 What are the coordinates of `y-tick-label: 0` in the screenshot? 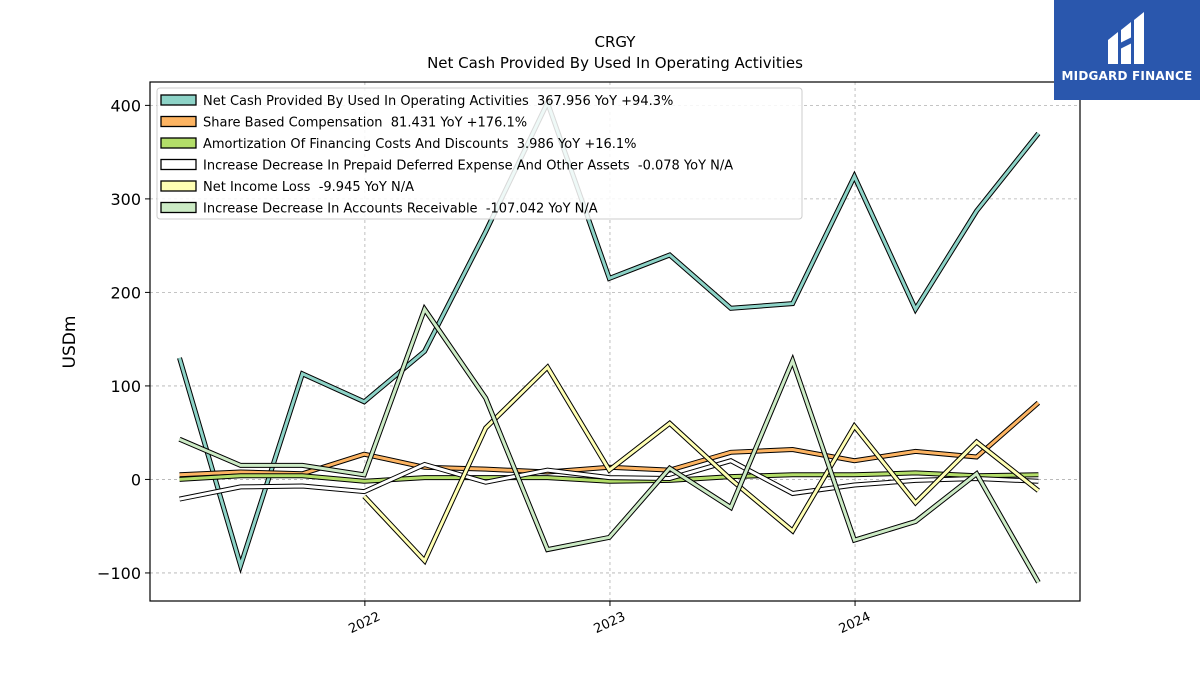 It's located at (136, 479).